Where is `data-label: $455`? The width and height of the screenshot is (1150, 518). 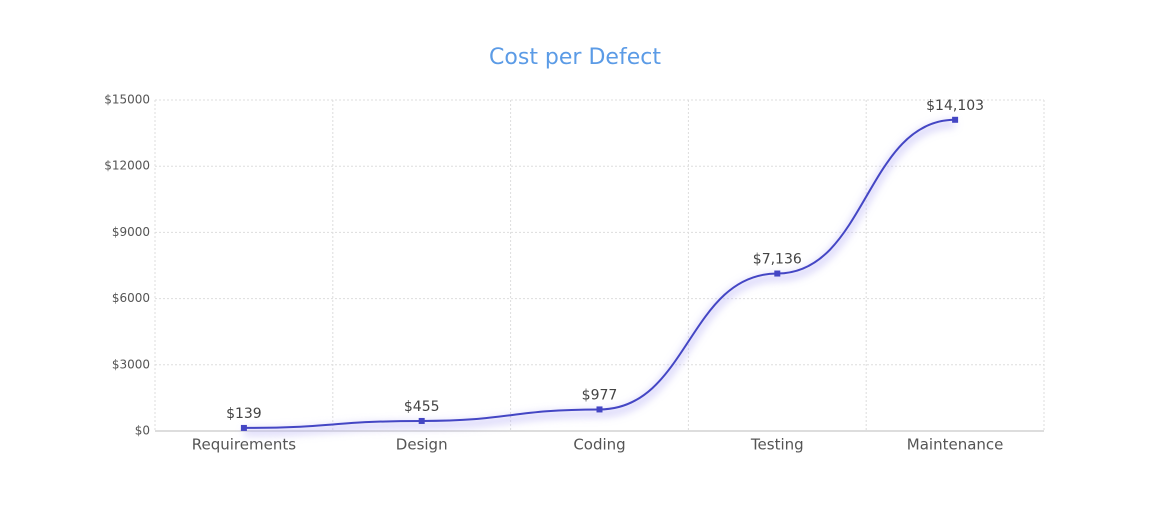
data-label: $455 is located at coordinates (422, 407).